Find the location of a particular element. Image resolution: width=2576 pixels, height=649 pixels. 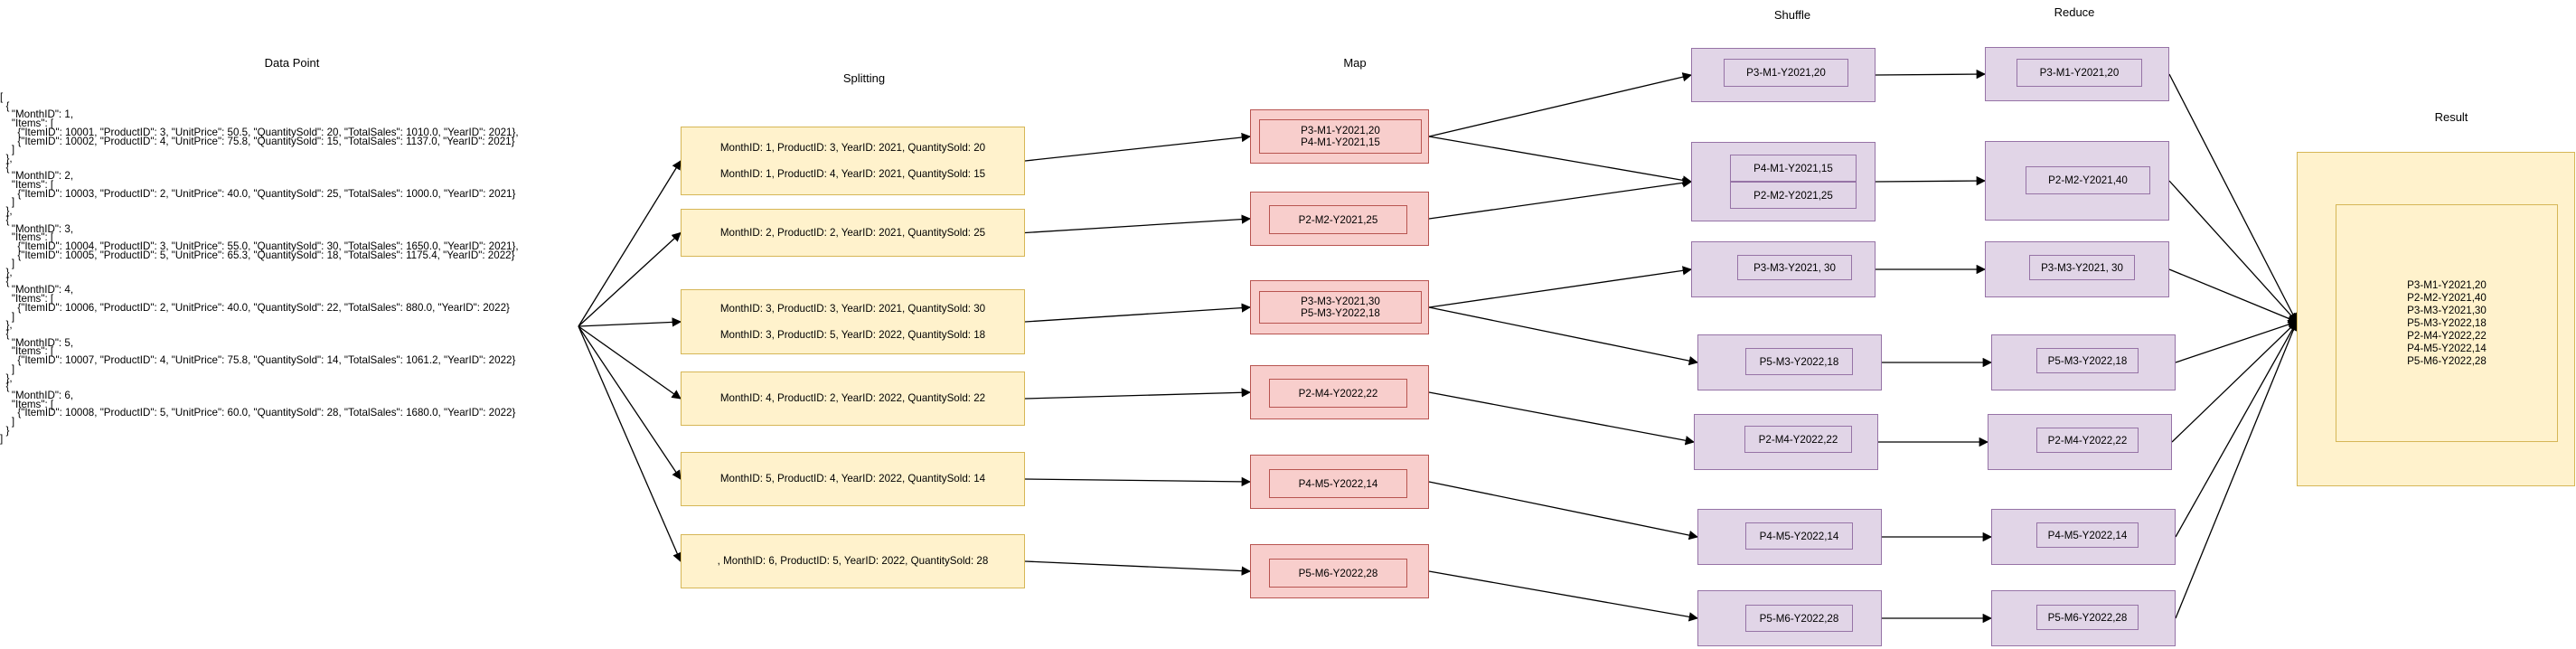

map-node: P5-M6-Y2022,28 is located at coordinates (1339, 571).